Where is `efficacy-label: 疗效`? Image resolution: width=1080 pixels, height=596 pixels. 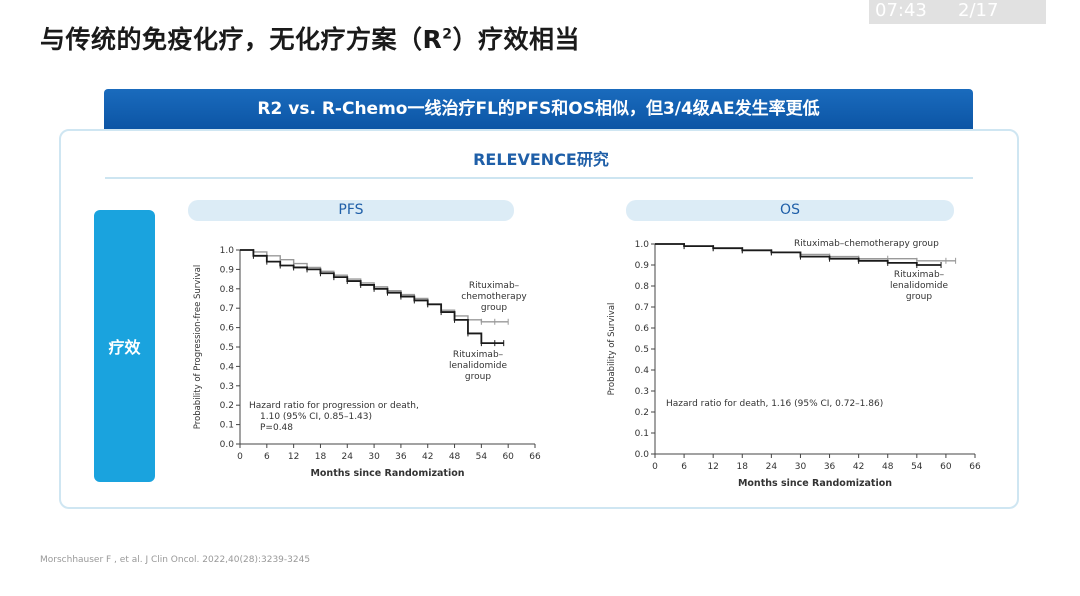
efficacy-label: 疗效 is located at coordinates (124, 347).